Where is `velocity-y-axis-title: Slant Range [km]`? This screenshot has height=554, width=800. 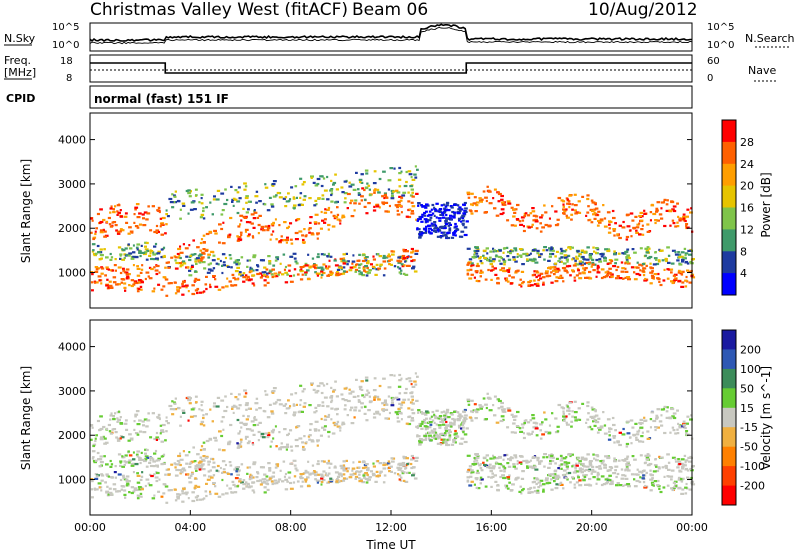
velocity-y-axis-title: Slant Range [km] is located at coordinates (26, 418).